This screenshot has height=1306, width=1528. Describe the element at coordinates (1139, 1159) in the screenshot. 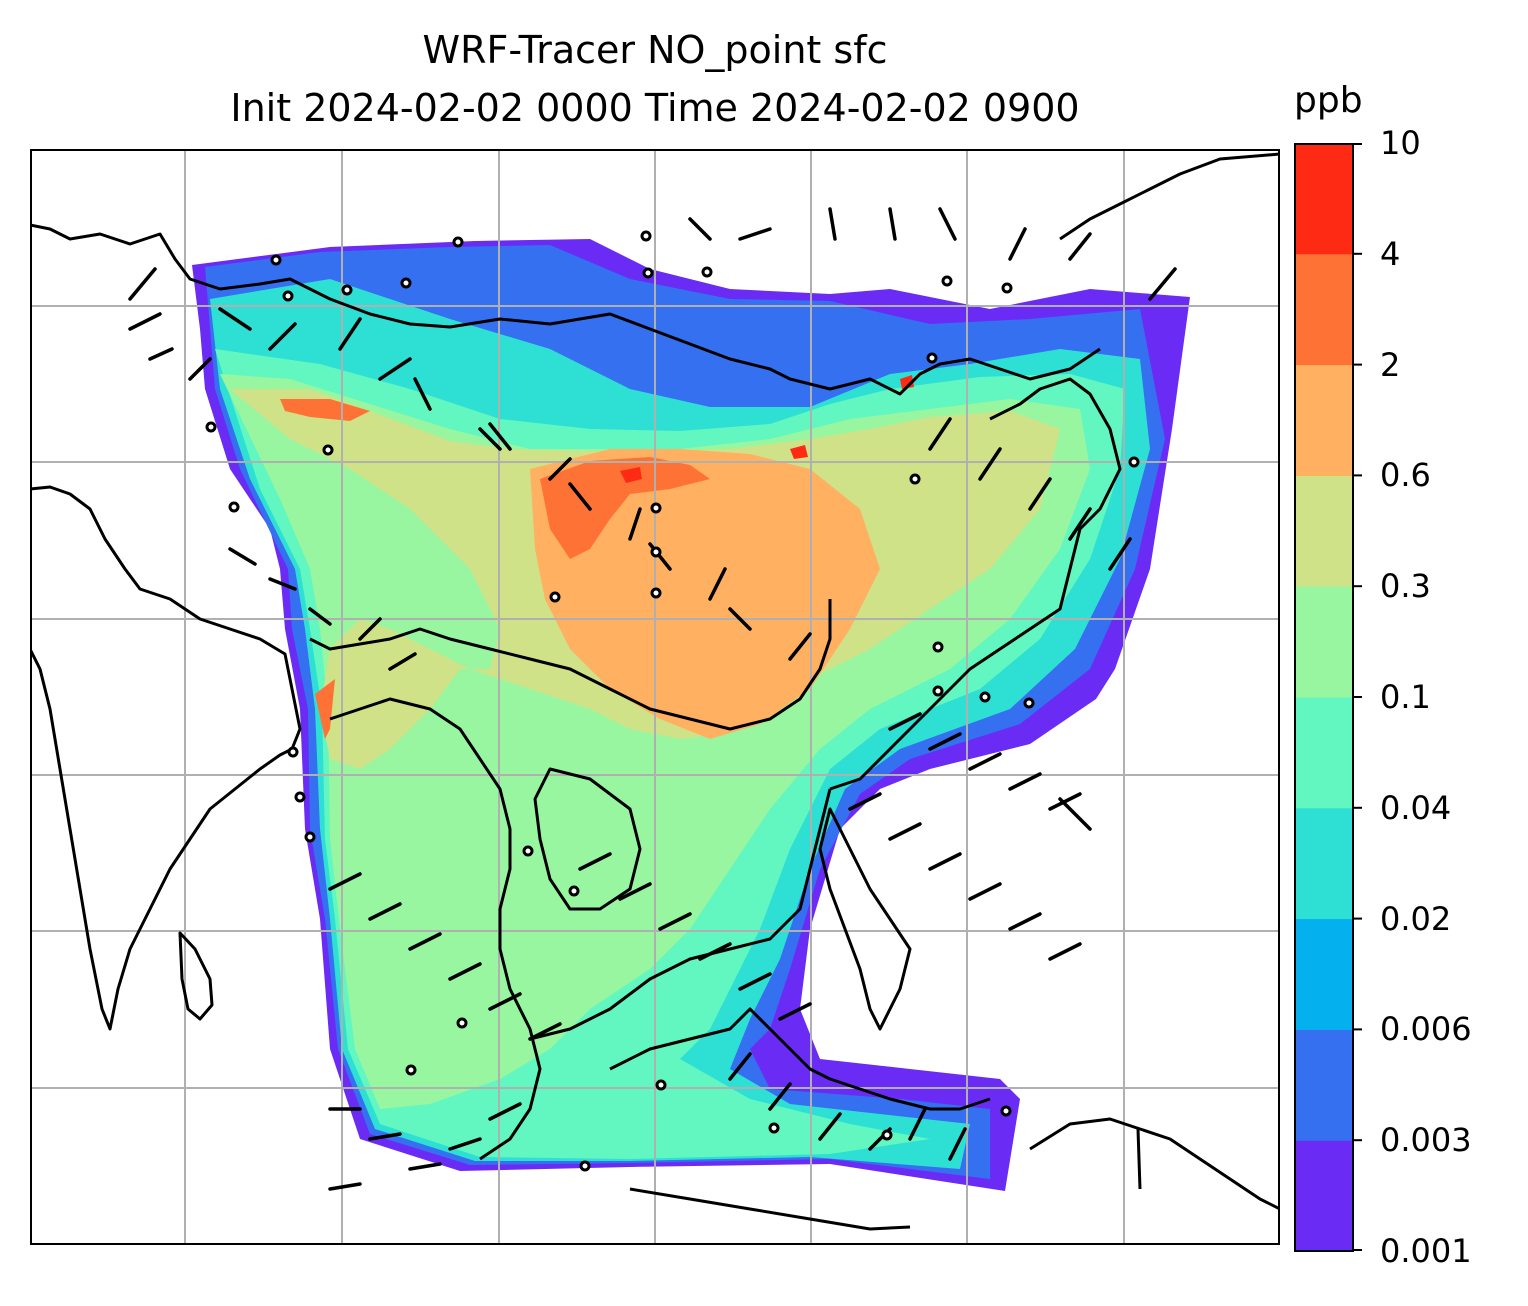

I see `border-new-guinea` at that location.